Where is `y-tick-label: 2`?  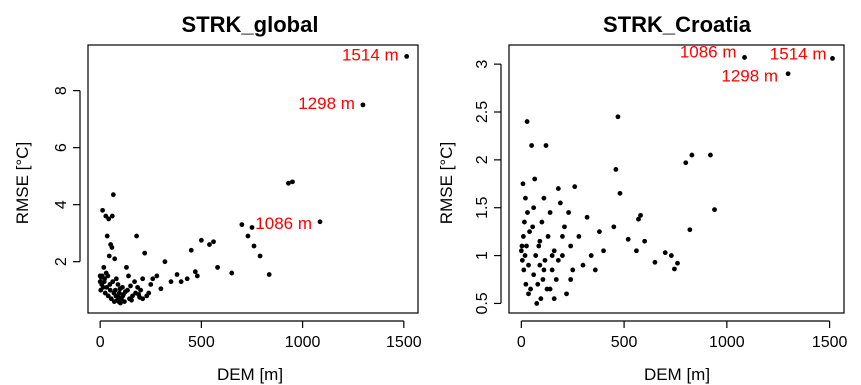
y-tick-label: 2 is located at coordinates (482, 159).